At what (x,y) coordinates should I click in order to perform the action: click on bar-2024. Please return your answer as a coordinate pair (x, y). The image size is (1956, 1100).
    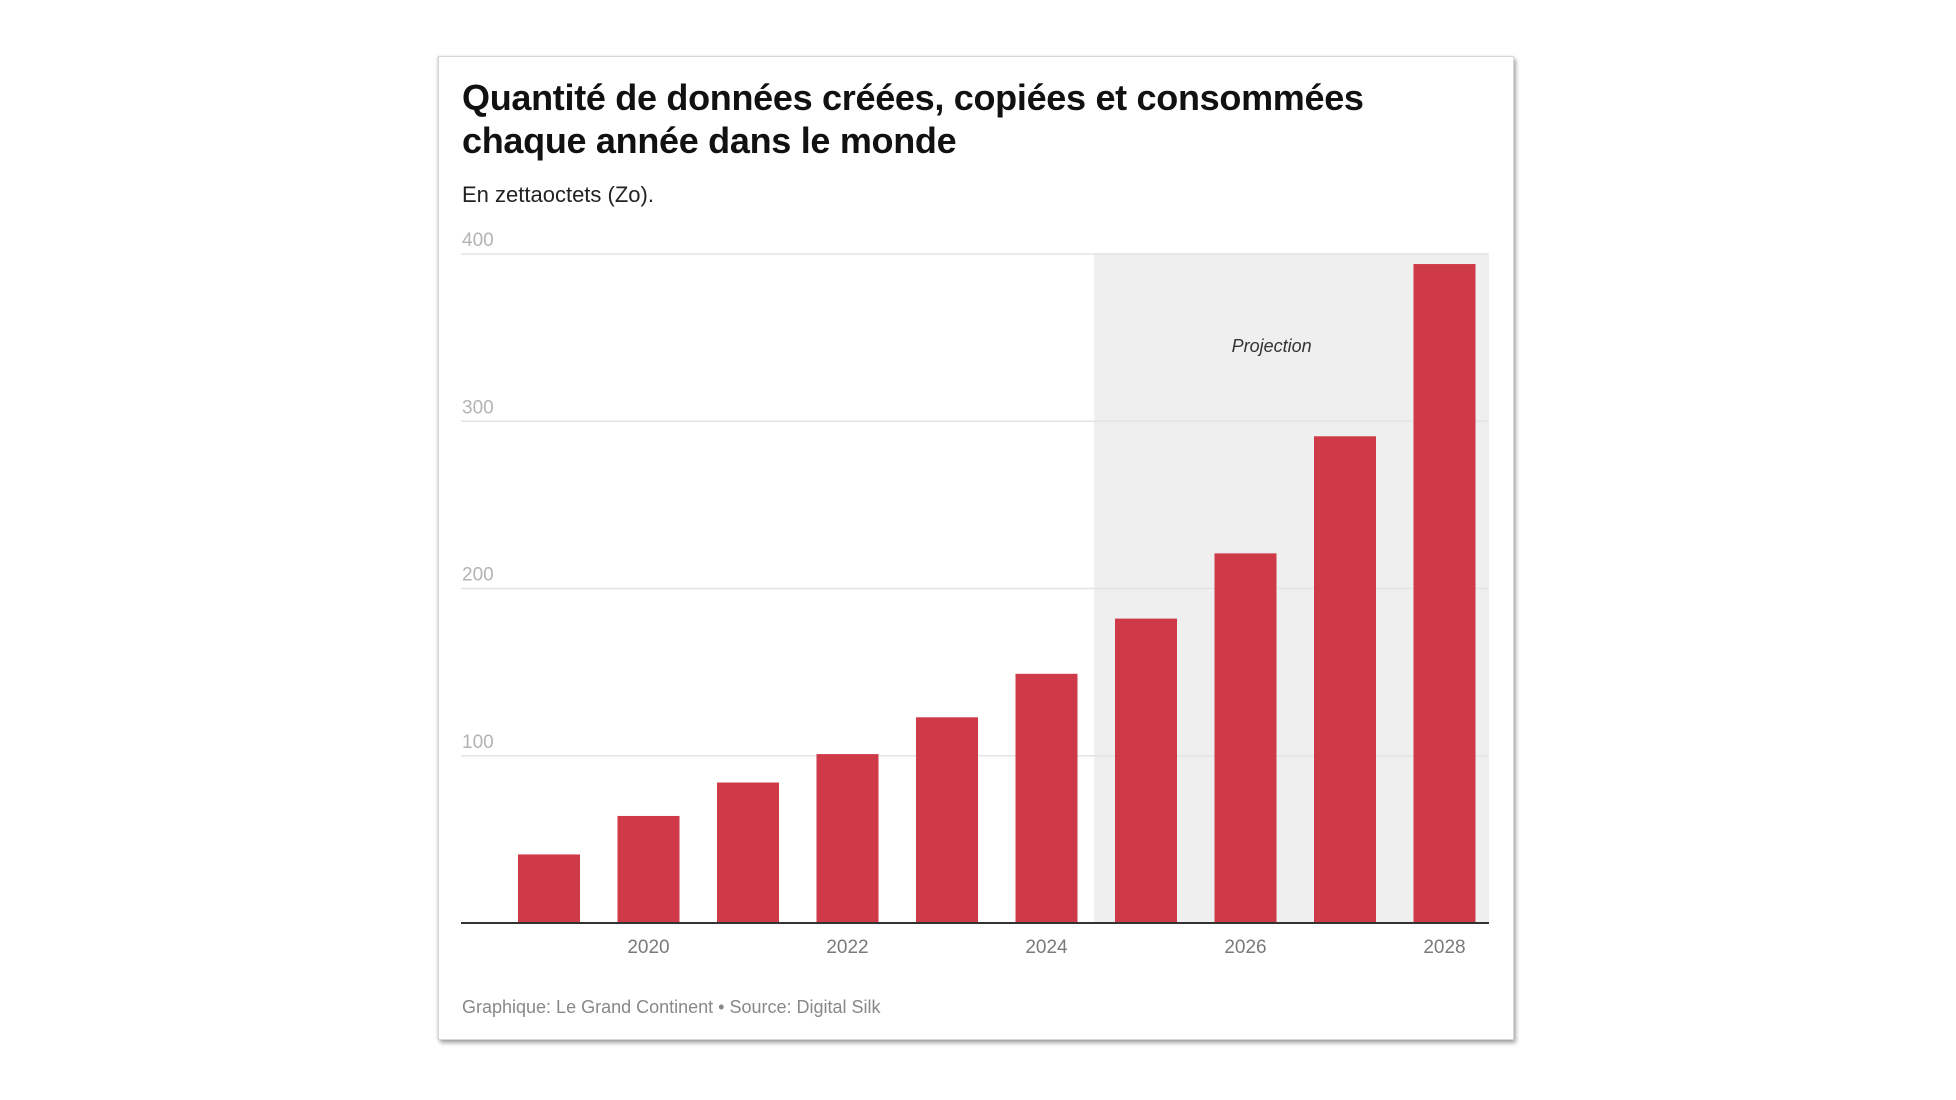
    Looking at the image, I should click on (1046, 798).